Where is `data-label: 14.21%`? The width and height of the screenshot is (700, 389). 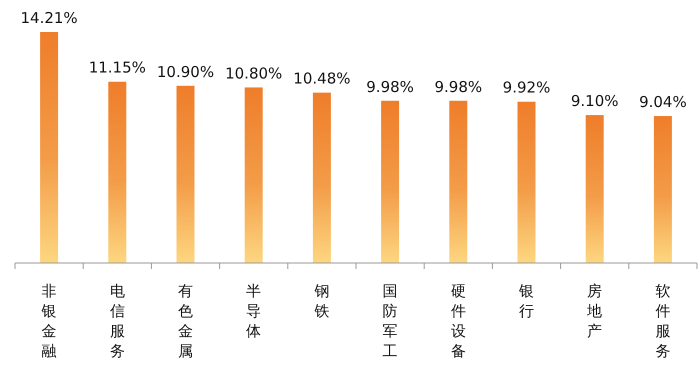
data-label: 14.21% is located at coordinates (49, 18).